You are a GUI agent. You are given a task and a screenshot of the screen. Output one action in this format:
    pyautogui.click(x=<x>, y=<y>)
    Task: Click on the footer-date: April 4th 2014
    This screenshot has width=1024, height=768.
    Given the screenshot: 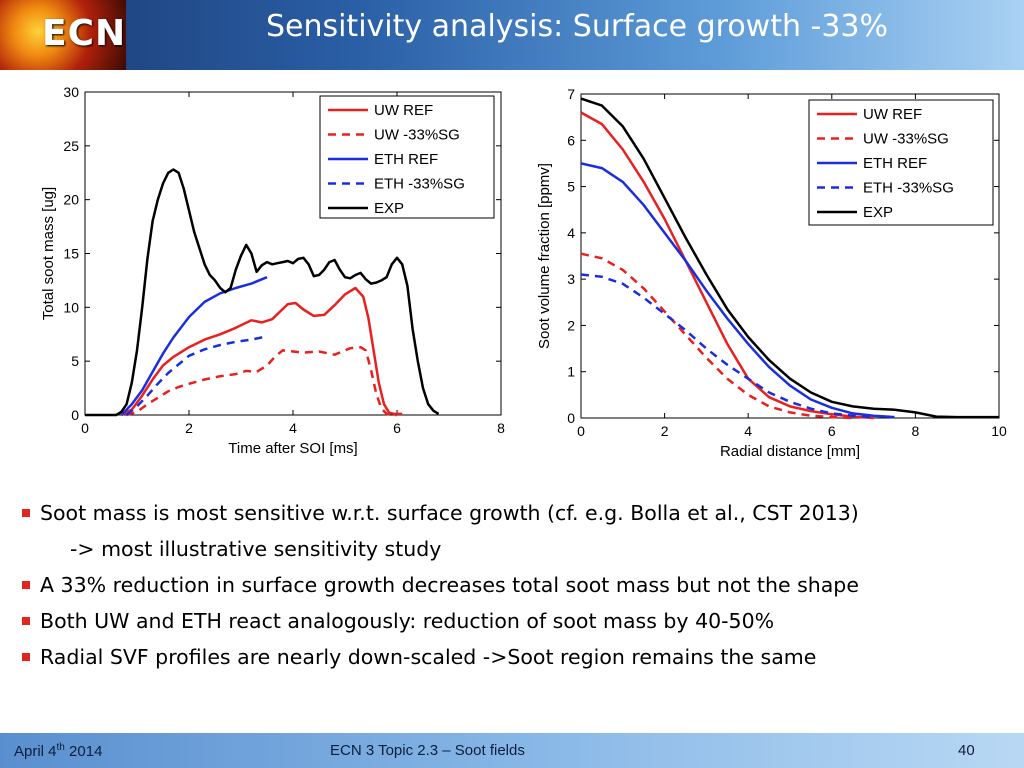 What is the action you would take?
    pyautogui.click(x=58, y=751)
    